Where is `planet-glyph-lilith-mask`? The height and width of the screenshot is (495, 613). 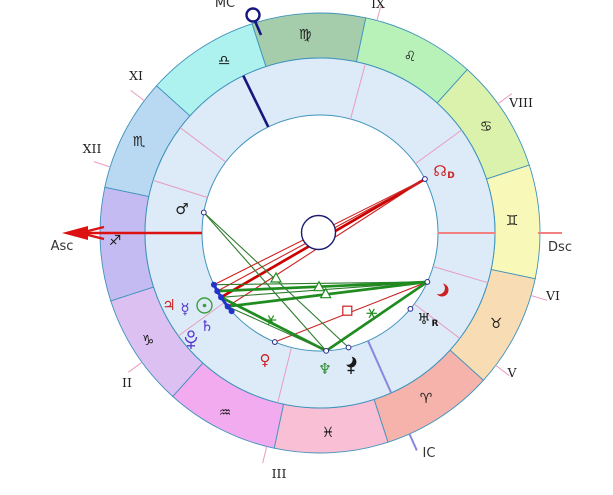
planet-glyph-lilith-mask is located at coordinates (347, 359).